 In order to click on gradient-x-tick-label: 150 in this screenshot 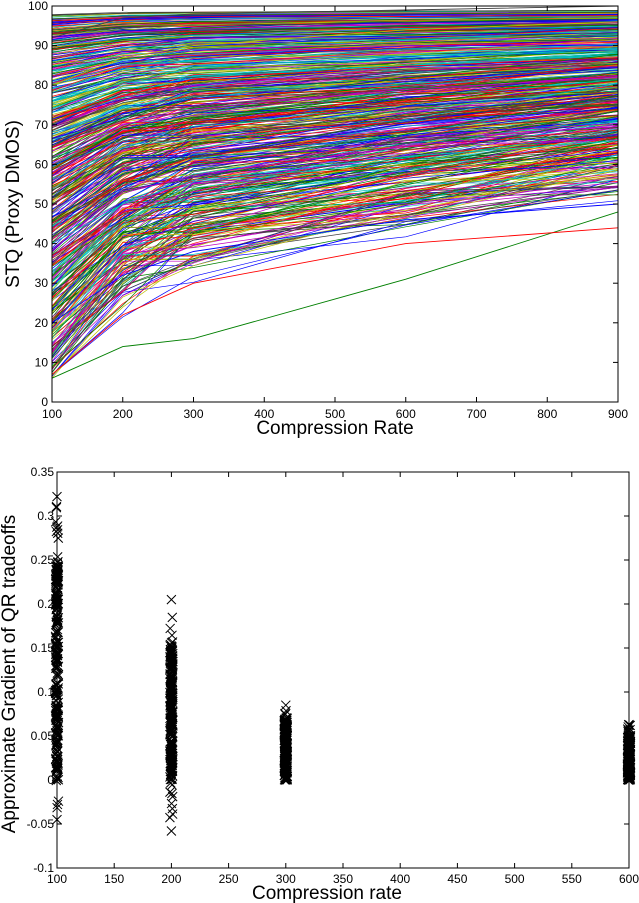, I will do `click(114, 879)`.